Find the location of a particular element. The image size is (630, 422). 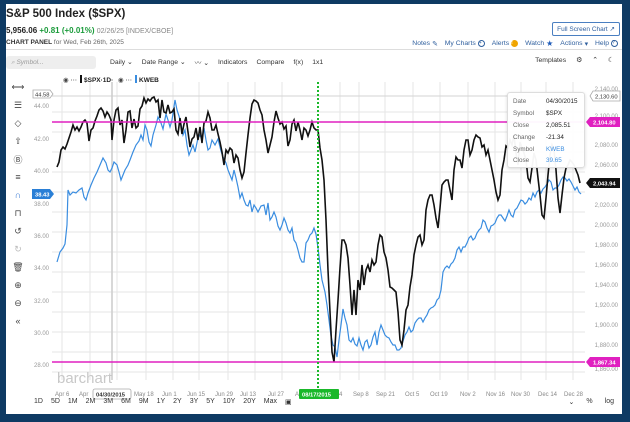

expand-down-icon: ⌄ is located at coordinates (571, 402).